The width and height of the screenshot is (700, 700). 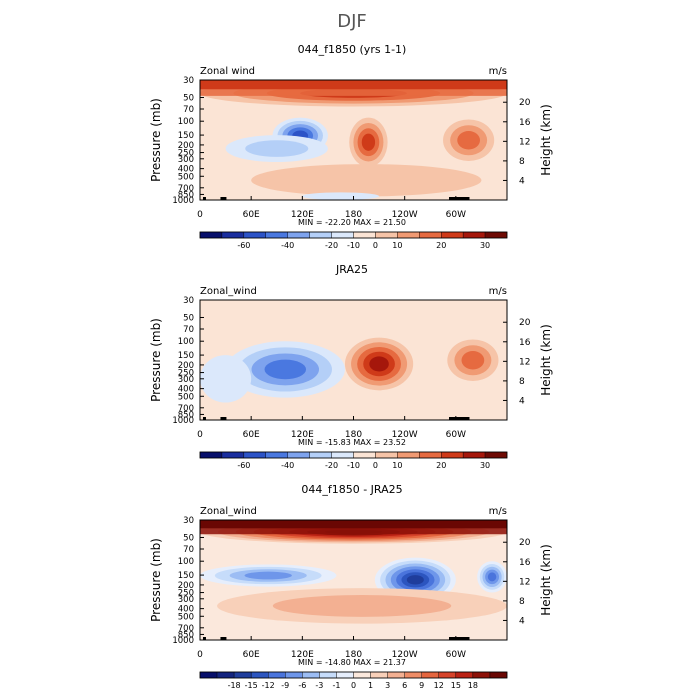 I want to click on y-tick-label: 500, so click(x=186, y=177).